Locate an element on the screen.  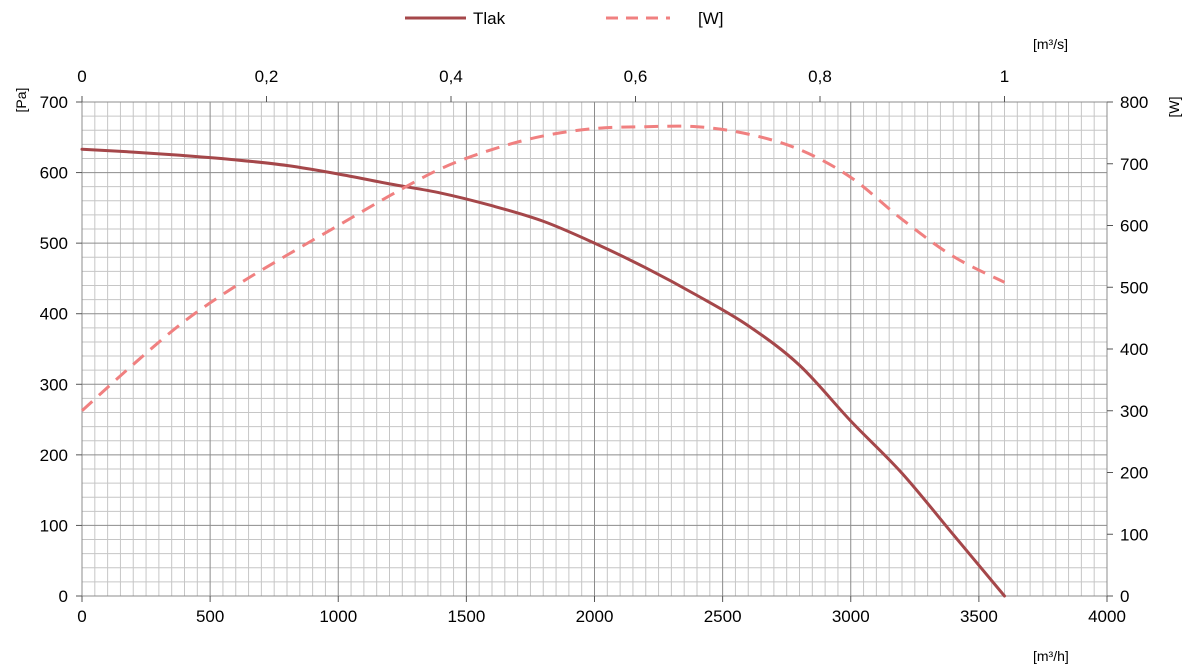
right-tick-label: 800 is located at coordinates (1134, 102).